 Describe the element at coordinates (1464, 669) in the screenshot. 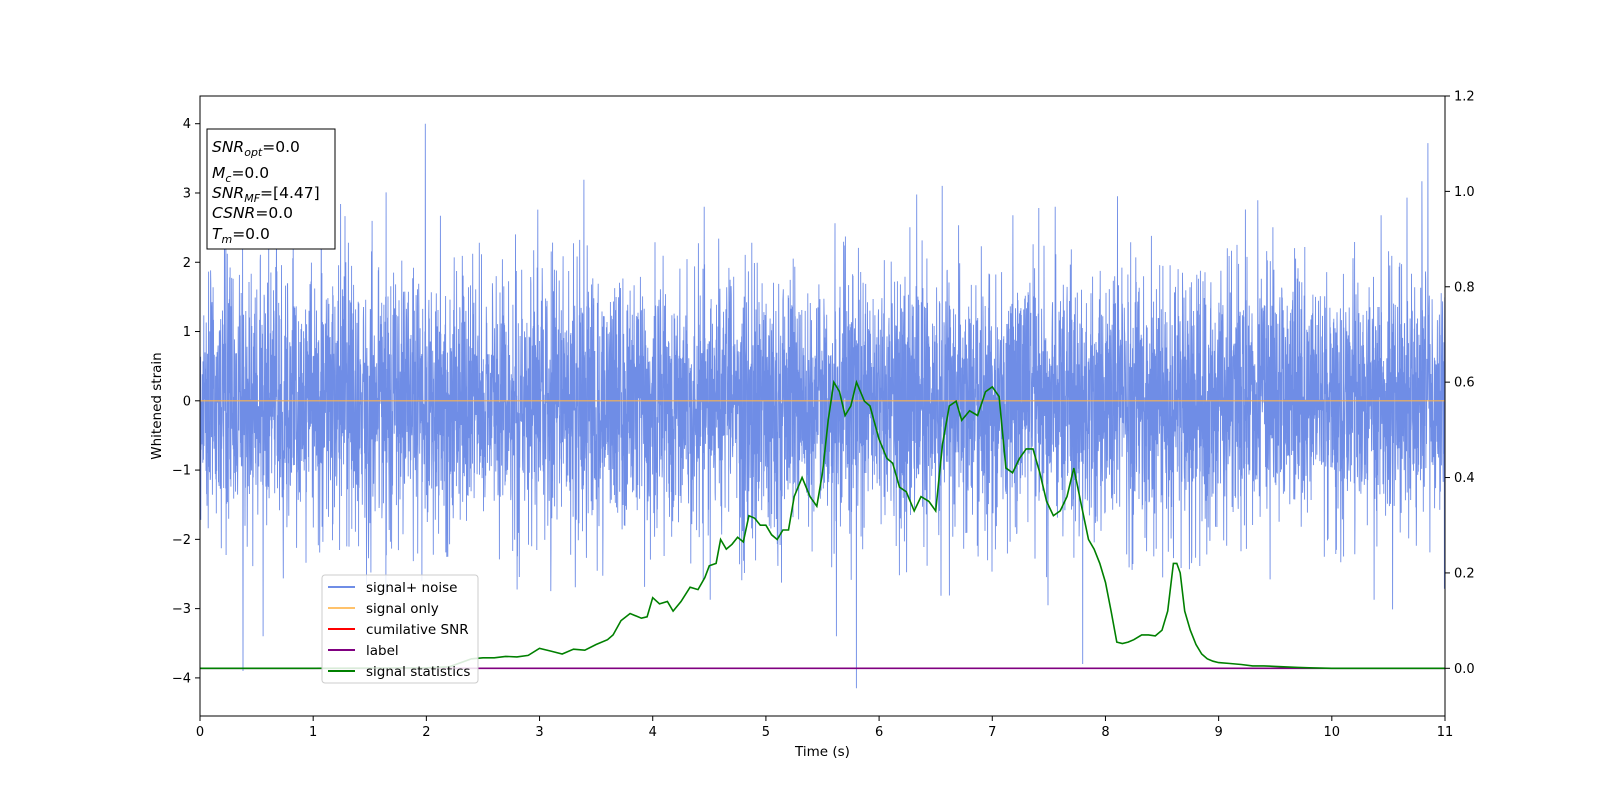

I see `y2-tick-label: 0.0` at that location.